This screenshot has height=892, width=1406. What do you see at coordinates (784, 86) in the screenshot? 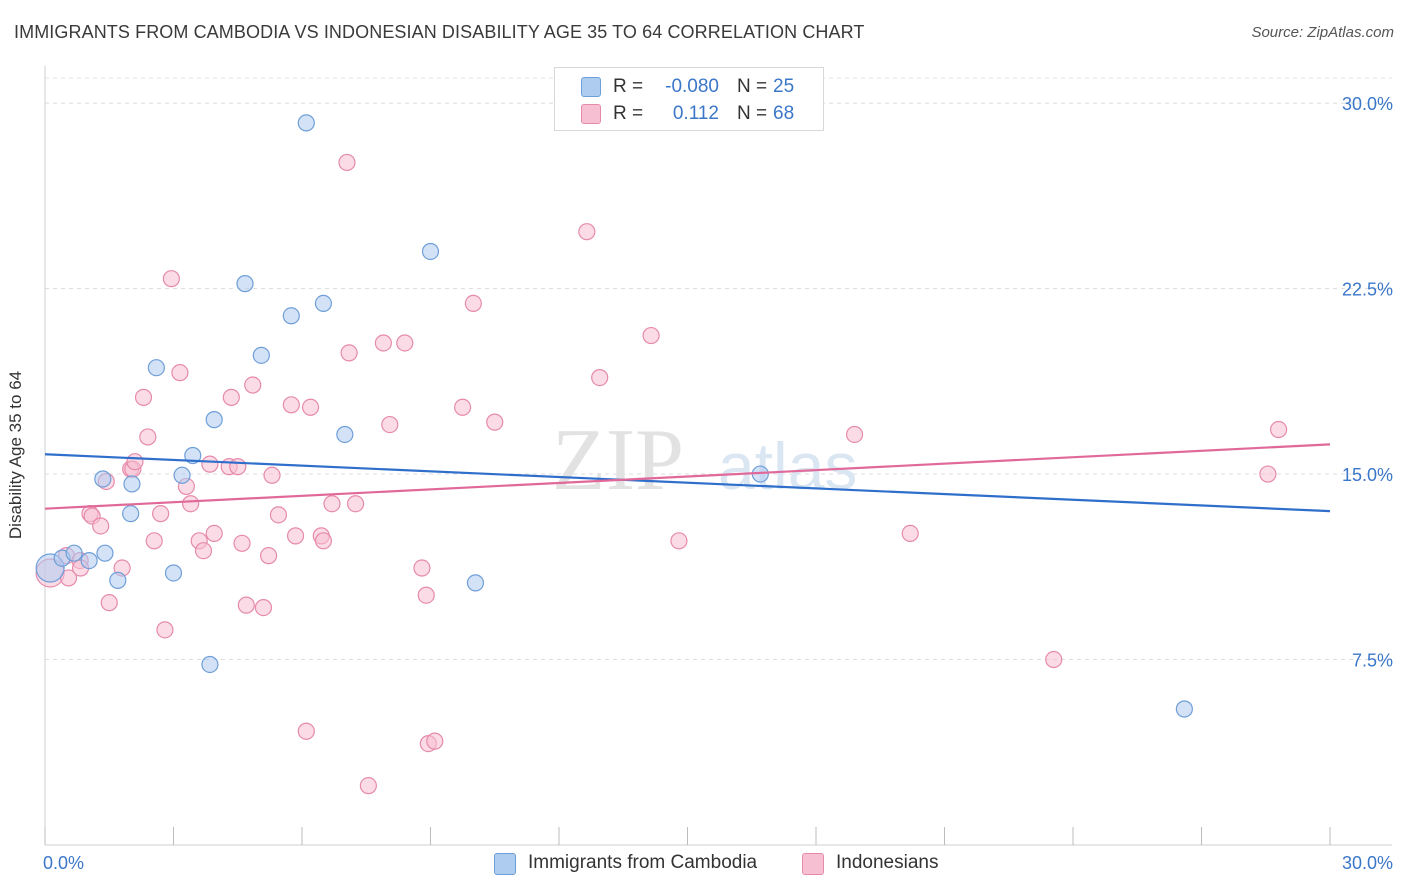
I see `legend-n-value: 25` at bounding box center [784, 86].